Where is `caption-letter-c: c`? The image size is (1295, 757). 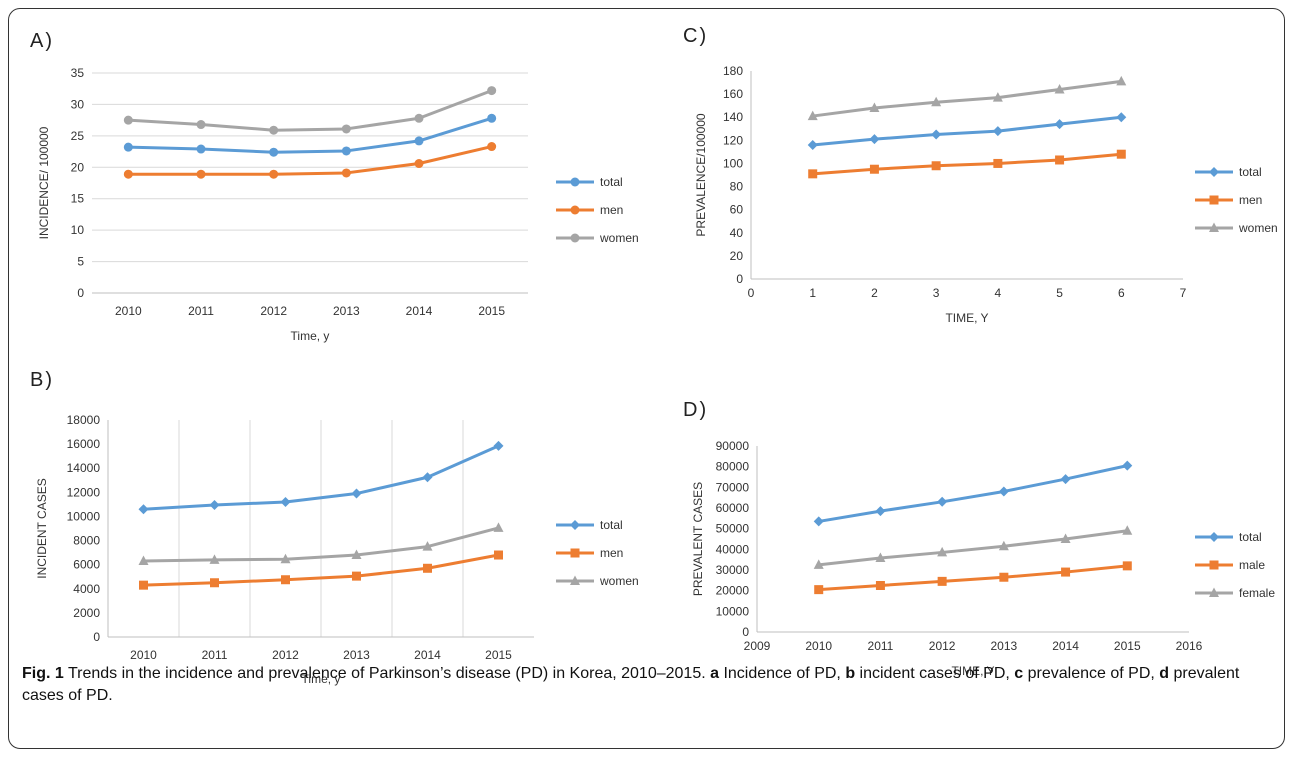
caption-letter-c: c is located at coordinates (1019, 673).